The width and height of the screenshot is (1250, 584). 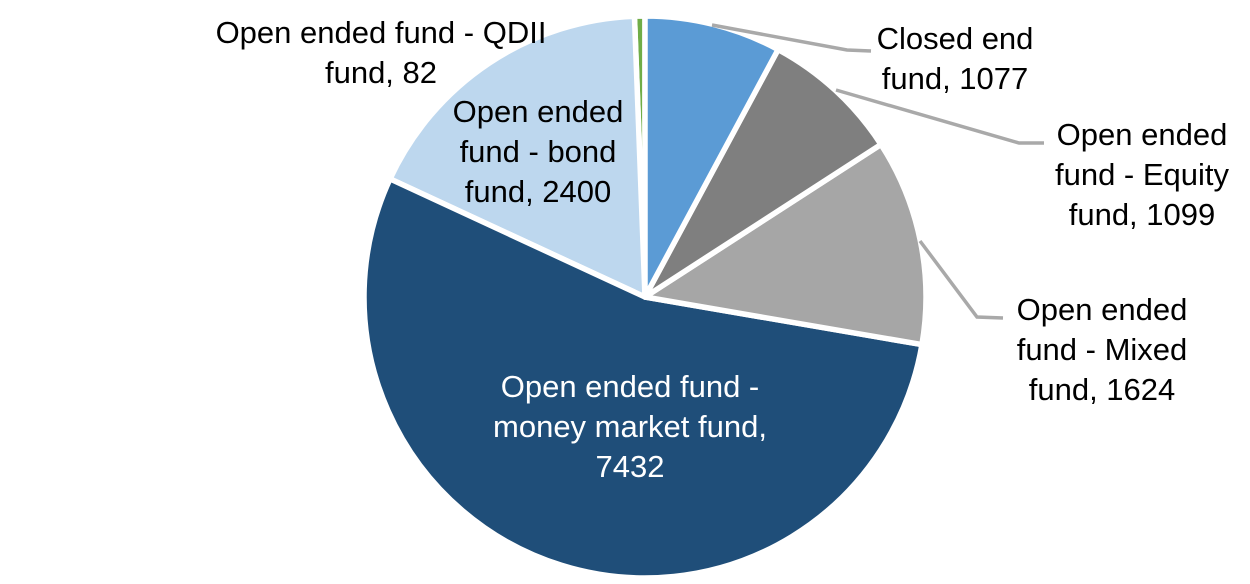 I want to click on leader-line-open-ended-fund-mixed-fund, so click(x=961, y=279).